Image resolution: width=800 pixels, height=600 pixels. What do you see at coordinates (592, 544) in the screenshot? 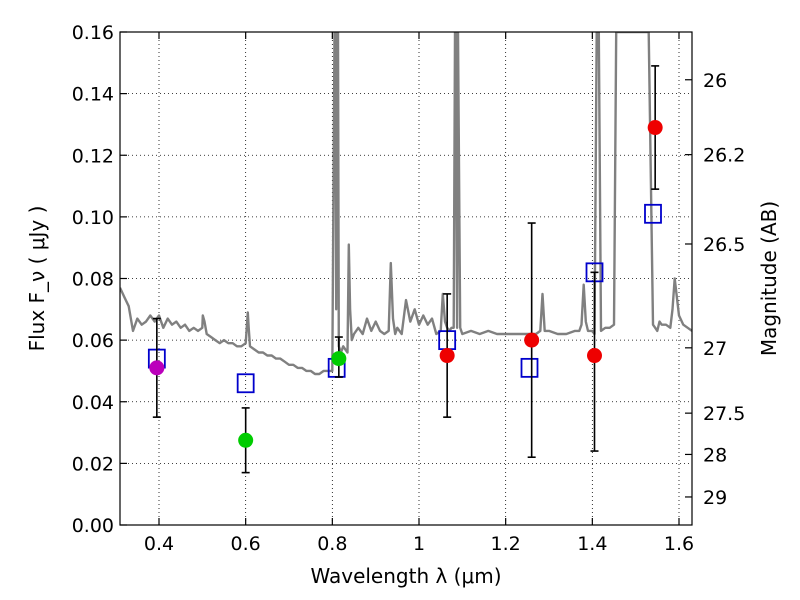
I see `x-tick-label: 1.4` at bounding box center [592, 544].